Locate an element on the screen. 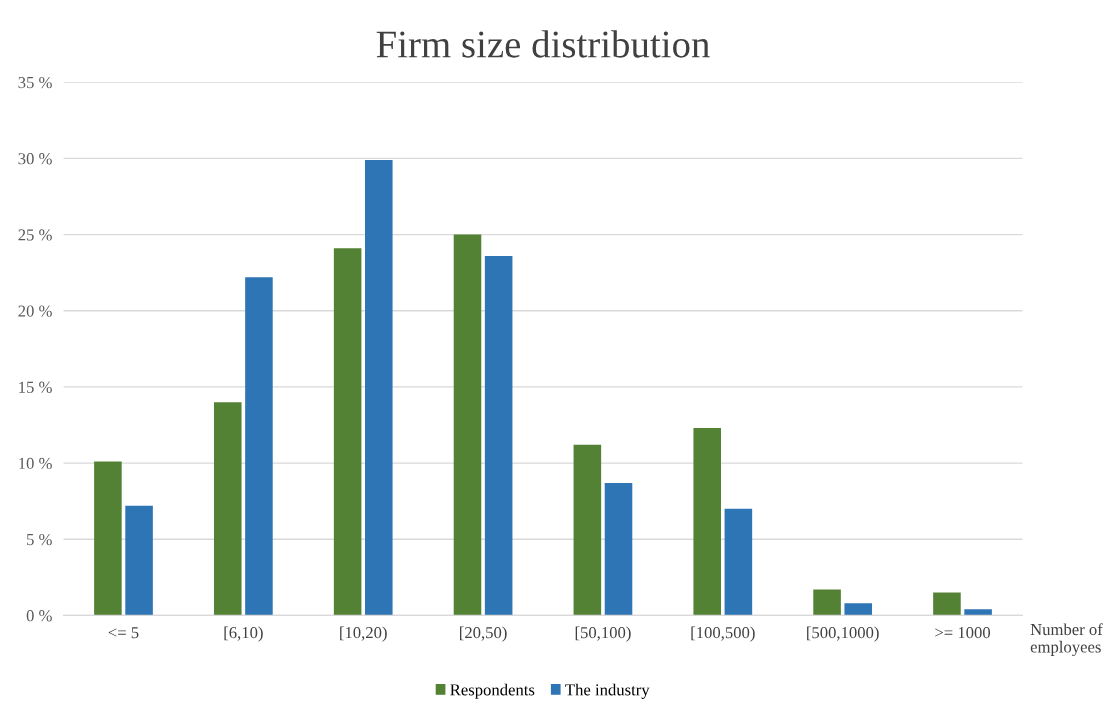 The height and width of the screenshot is (709, 1115). y-tick-label: 25 % is located at coordinates (35, 235).